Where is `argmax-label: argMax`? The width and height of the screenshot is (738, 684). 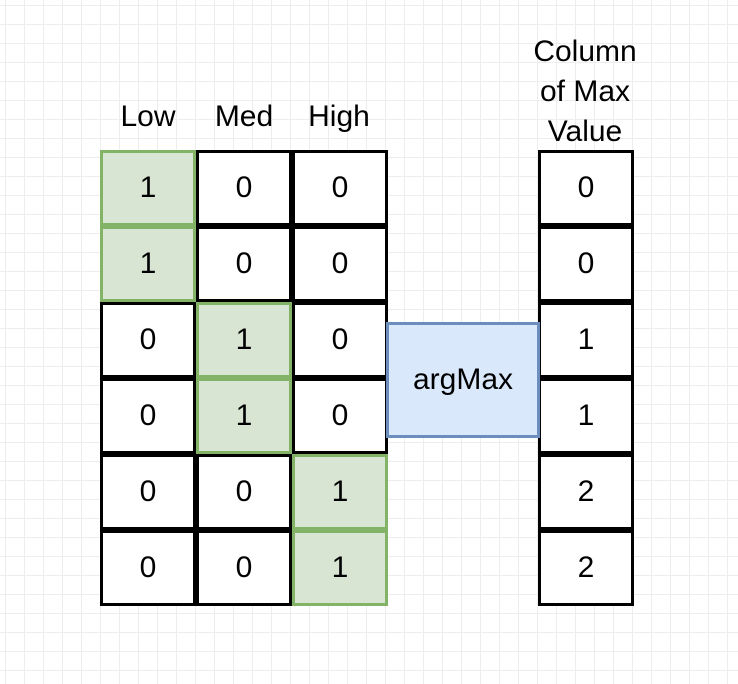 argmax-label: argMax is located at coordinates (463, 379).